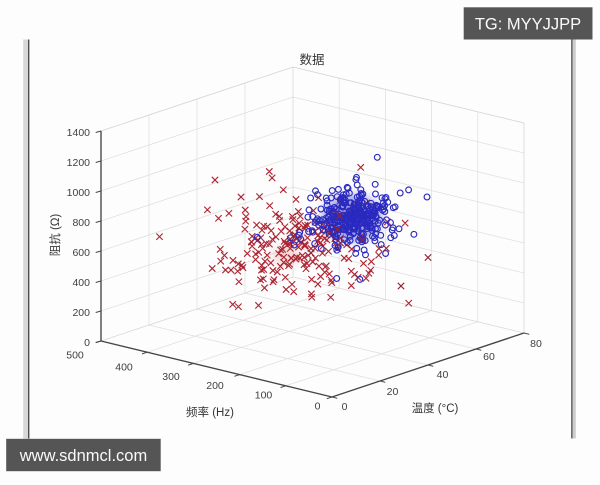 The width and height of the screenshot is (600, 485). I want to click on svg-text: TG: MYYJJPP, so click(528, 25).